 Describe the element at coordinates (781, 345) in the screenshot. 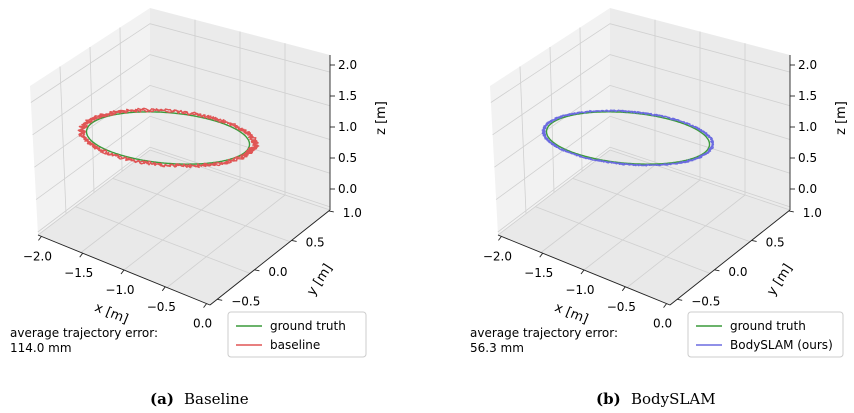

I see `legend-label: BodySLAM (ours)` at that location.